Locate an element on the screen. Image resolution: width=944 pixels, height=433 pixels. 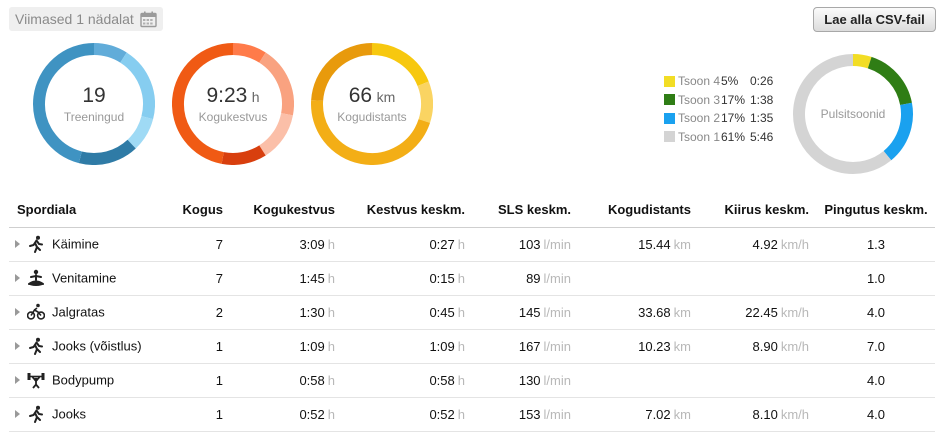
cell-distance-value: 10.23 is located at coordinates (654, 346).